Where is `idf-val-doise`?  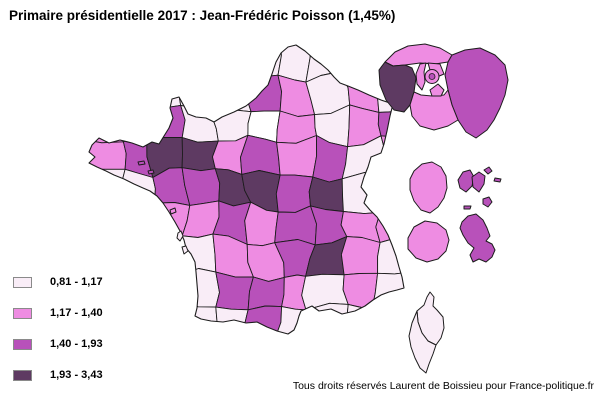
idf-val-doise is located at coordinates (418, 55).